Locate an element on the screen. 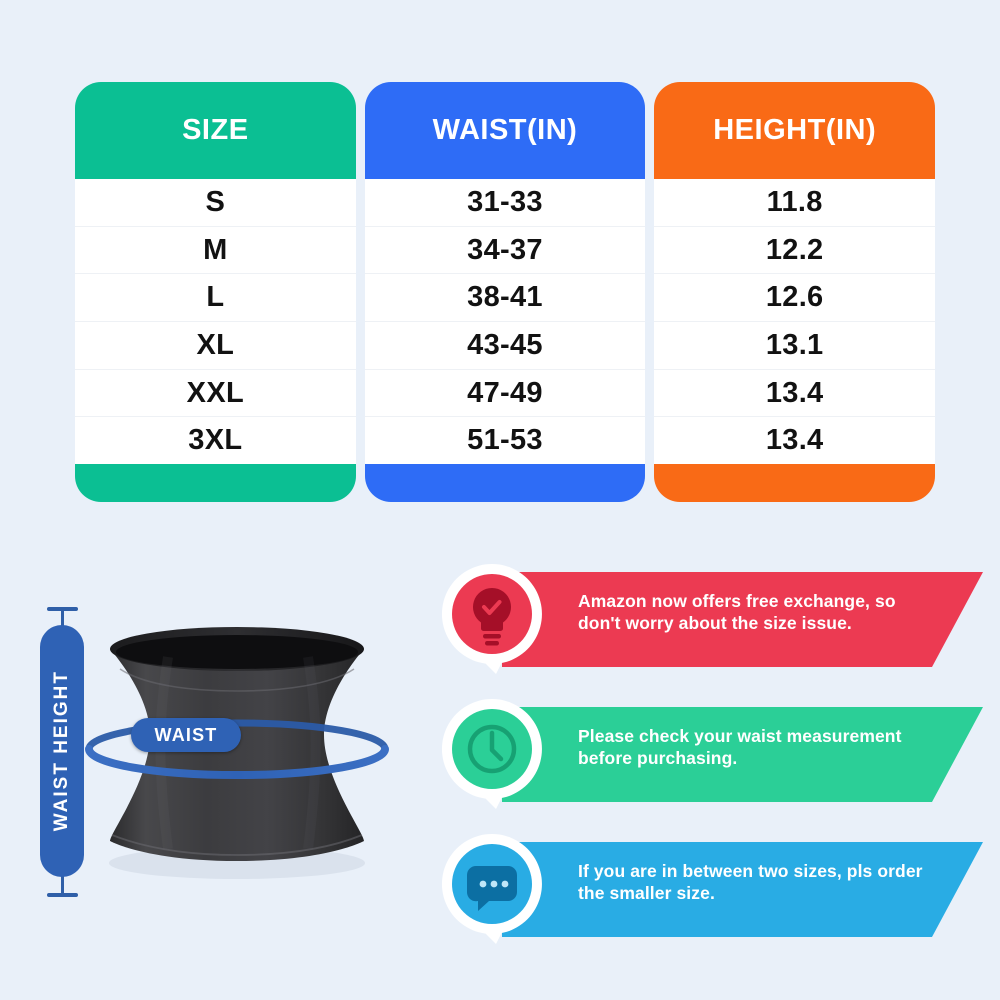 This screenshot has width=1000, height=1000. table-cell: 11.8 is located at coordinates (795, 203).